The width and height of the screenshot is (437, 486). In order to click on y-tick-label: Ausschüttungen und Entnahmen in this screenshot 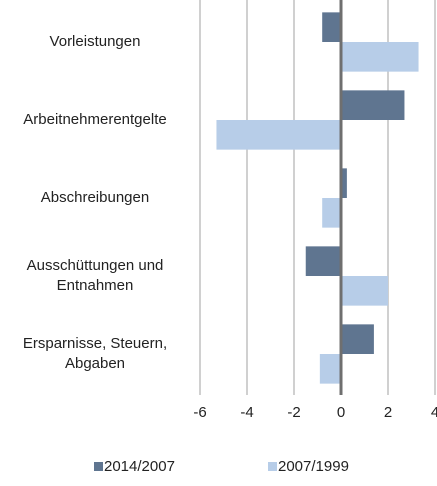, I will do `click(95, 275)`.